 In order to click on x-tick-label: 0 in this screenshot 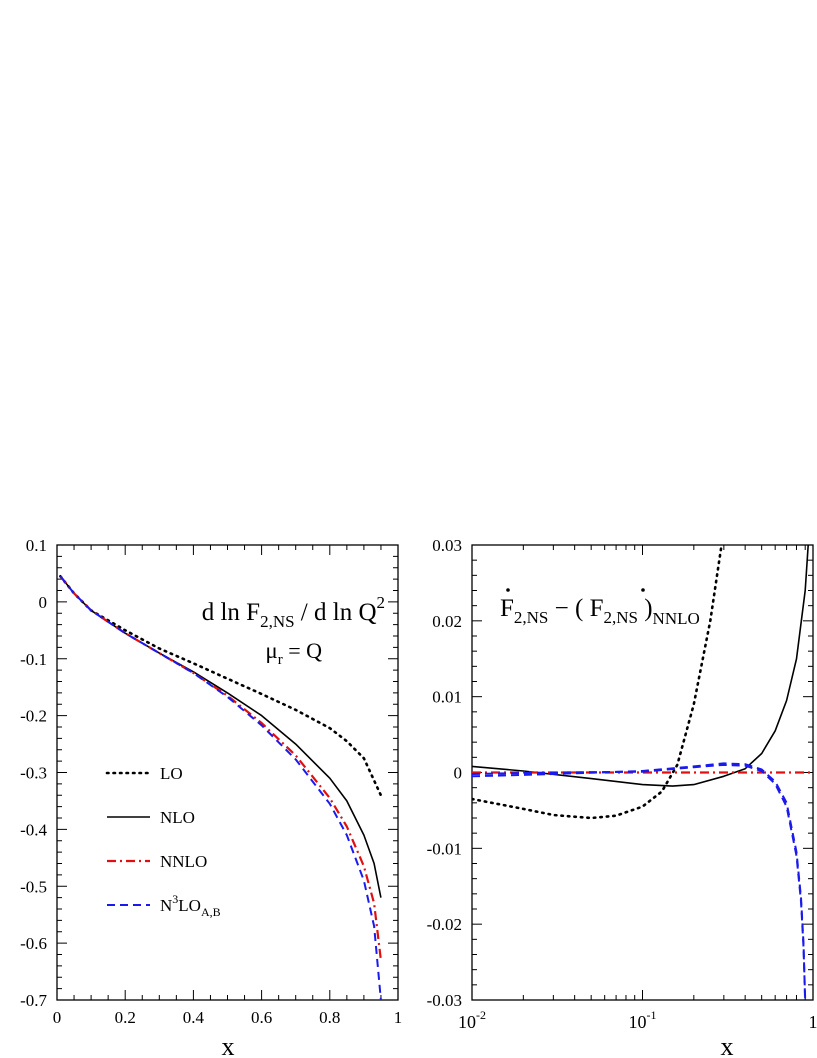, I will do `click(57, 1017)`.